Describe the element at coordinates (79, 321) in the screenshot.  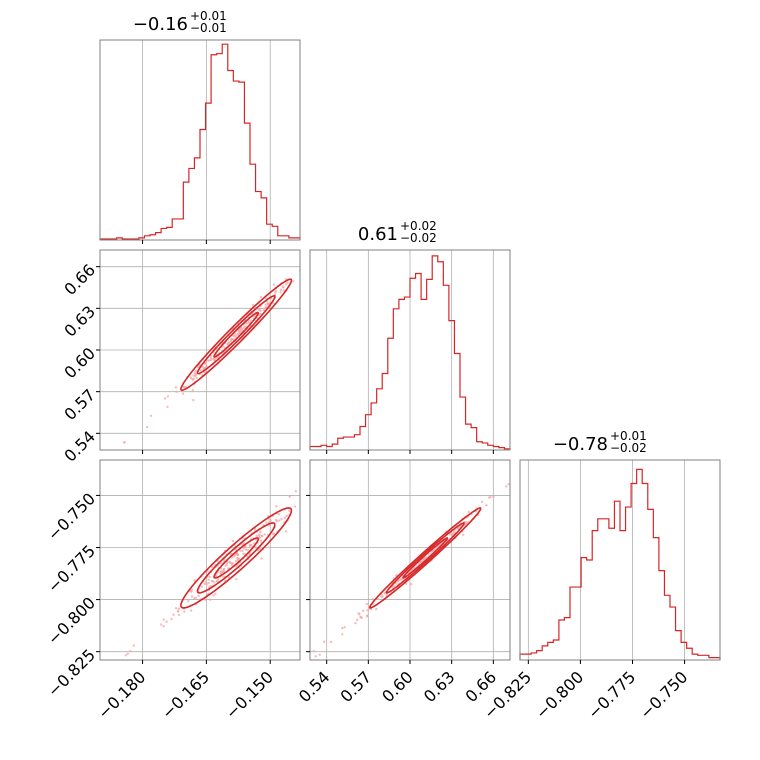
I see `y-tick-label: 0.63` at that location.